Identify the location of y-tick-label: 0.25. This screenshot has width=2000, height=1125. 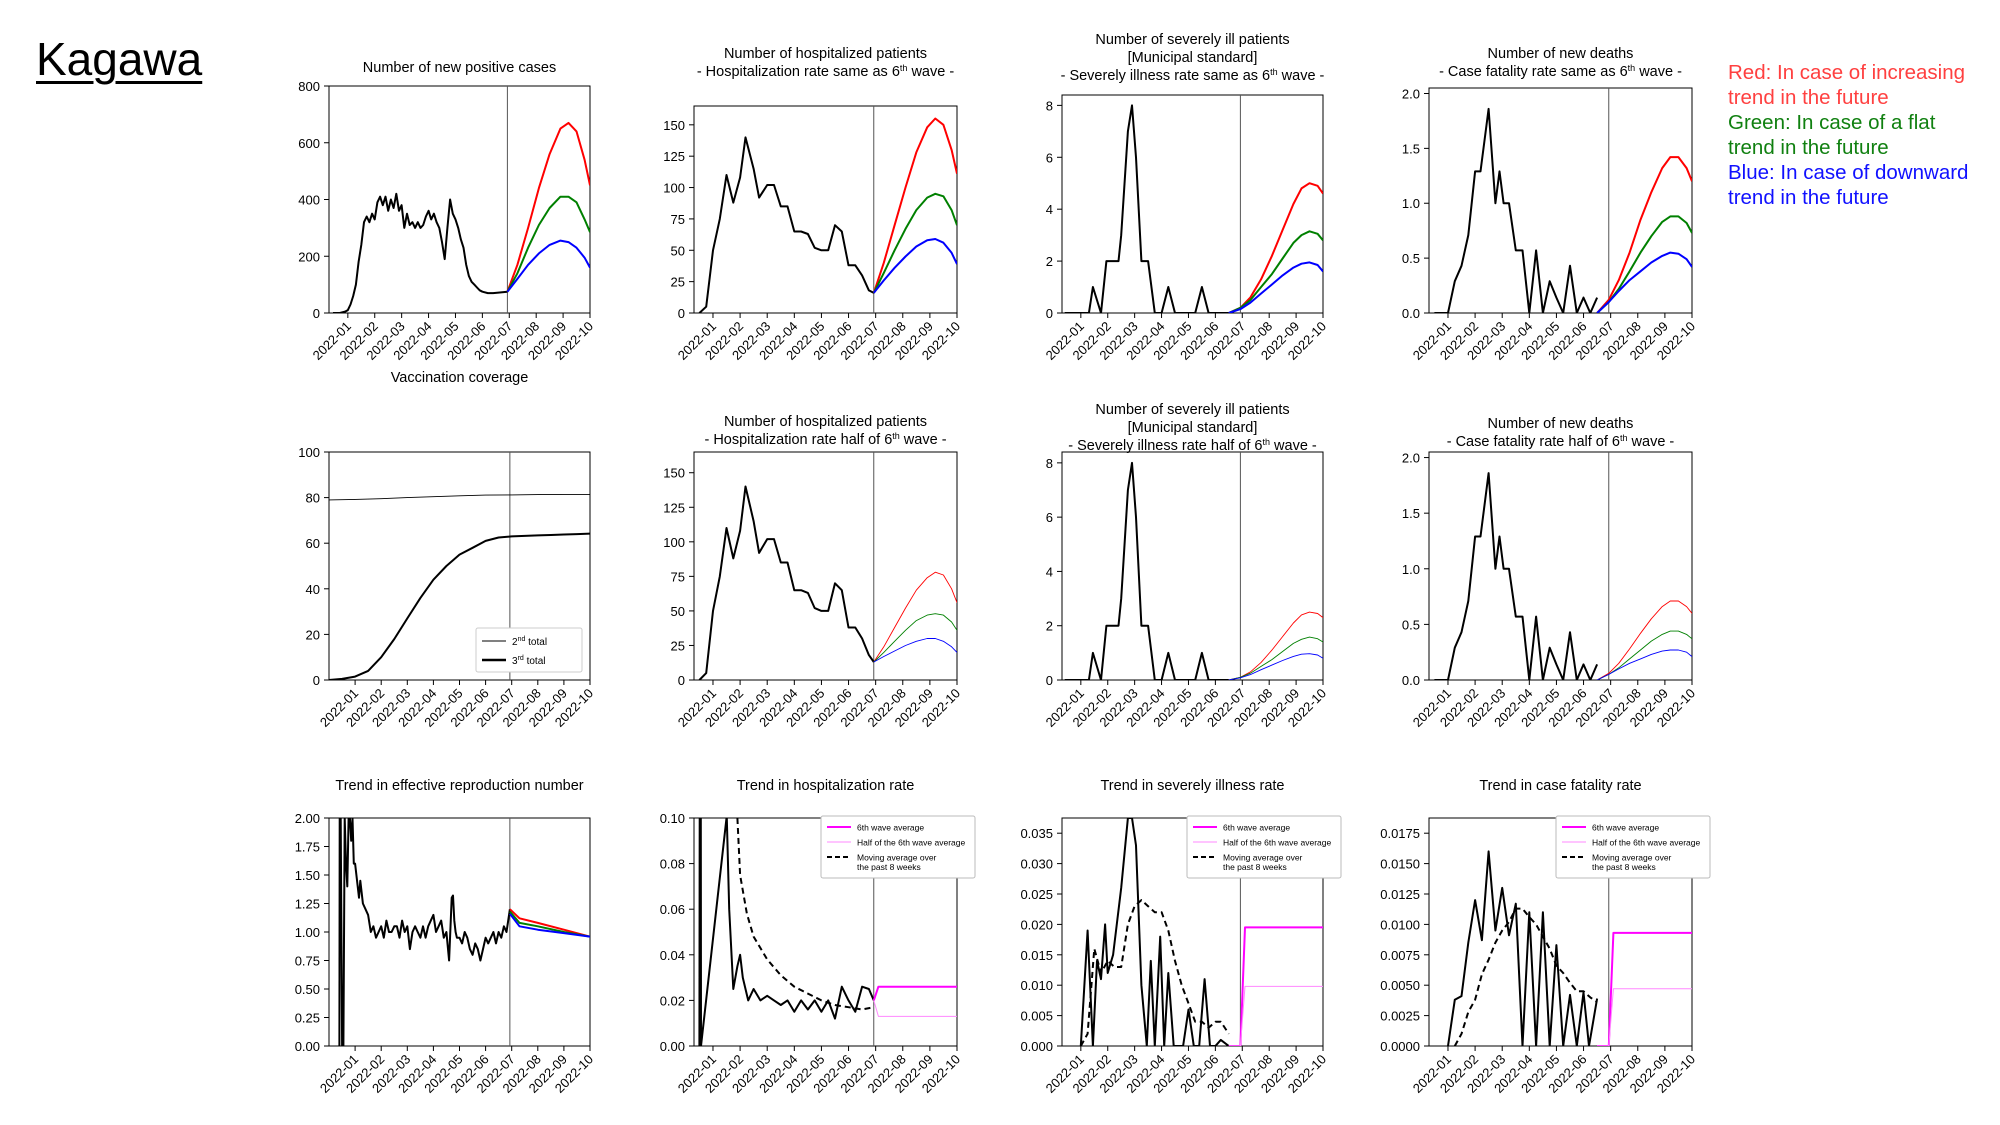
(307, 1018).